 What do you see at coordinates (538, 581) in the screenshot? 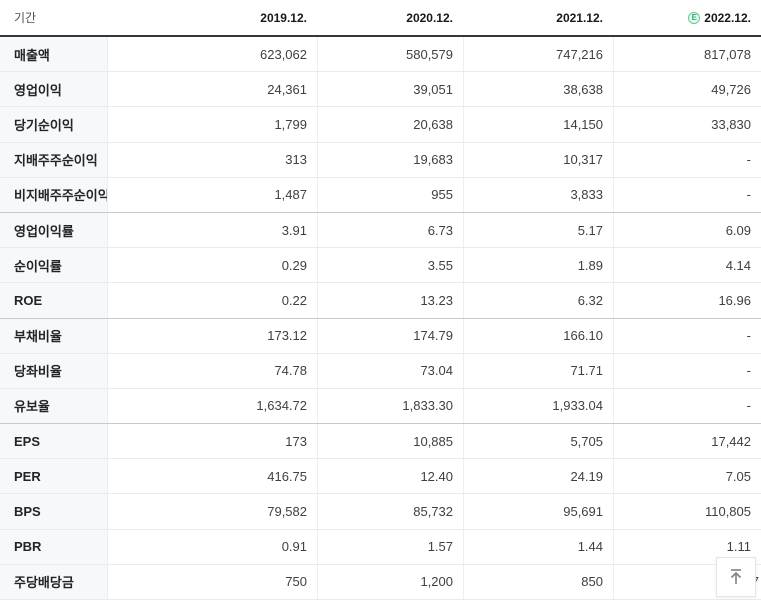
I see `cell-value: 850` at bounding box center [538, 581].